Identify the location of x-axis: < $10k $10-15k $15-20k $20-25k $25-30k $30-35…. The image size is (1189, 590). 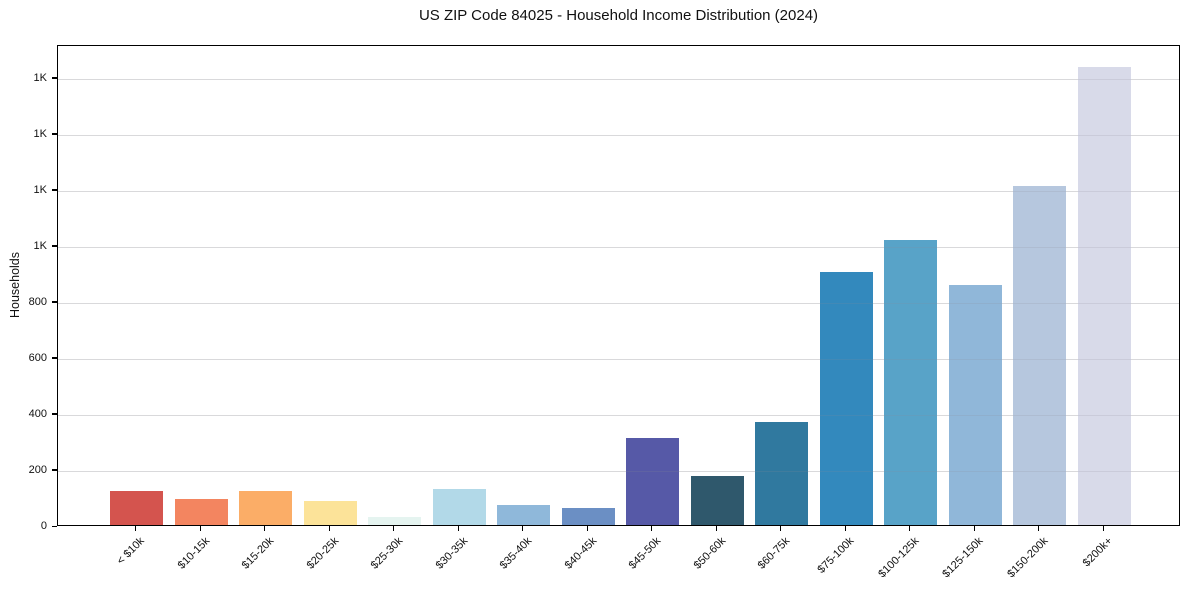
(618, 558).